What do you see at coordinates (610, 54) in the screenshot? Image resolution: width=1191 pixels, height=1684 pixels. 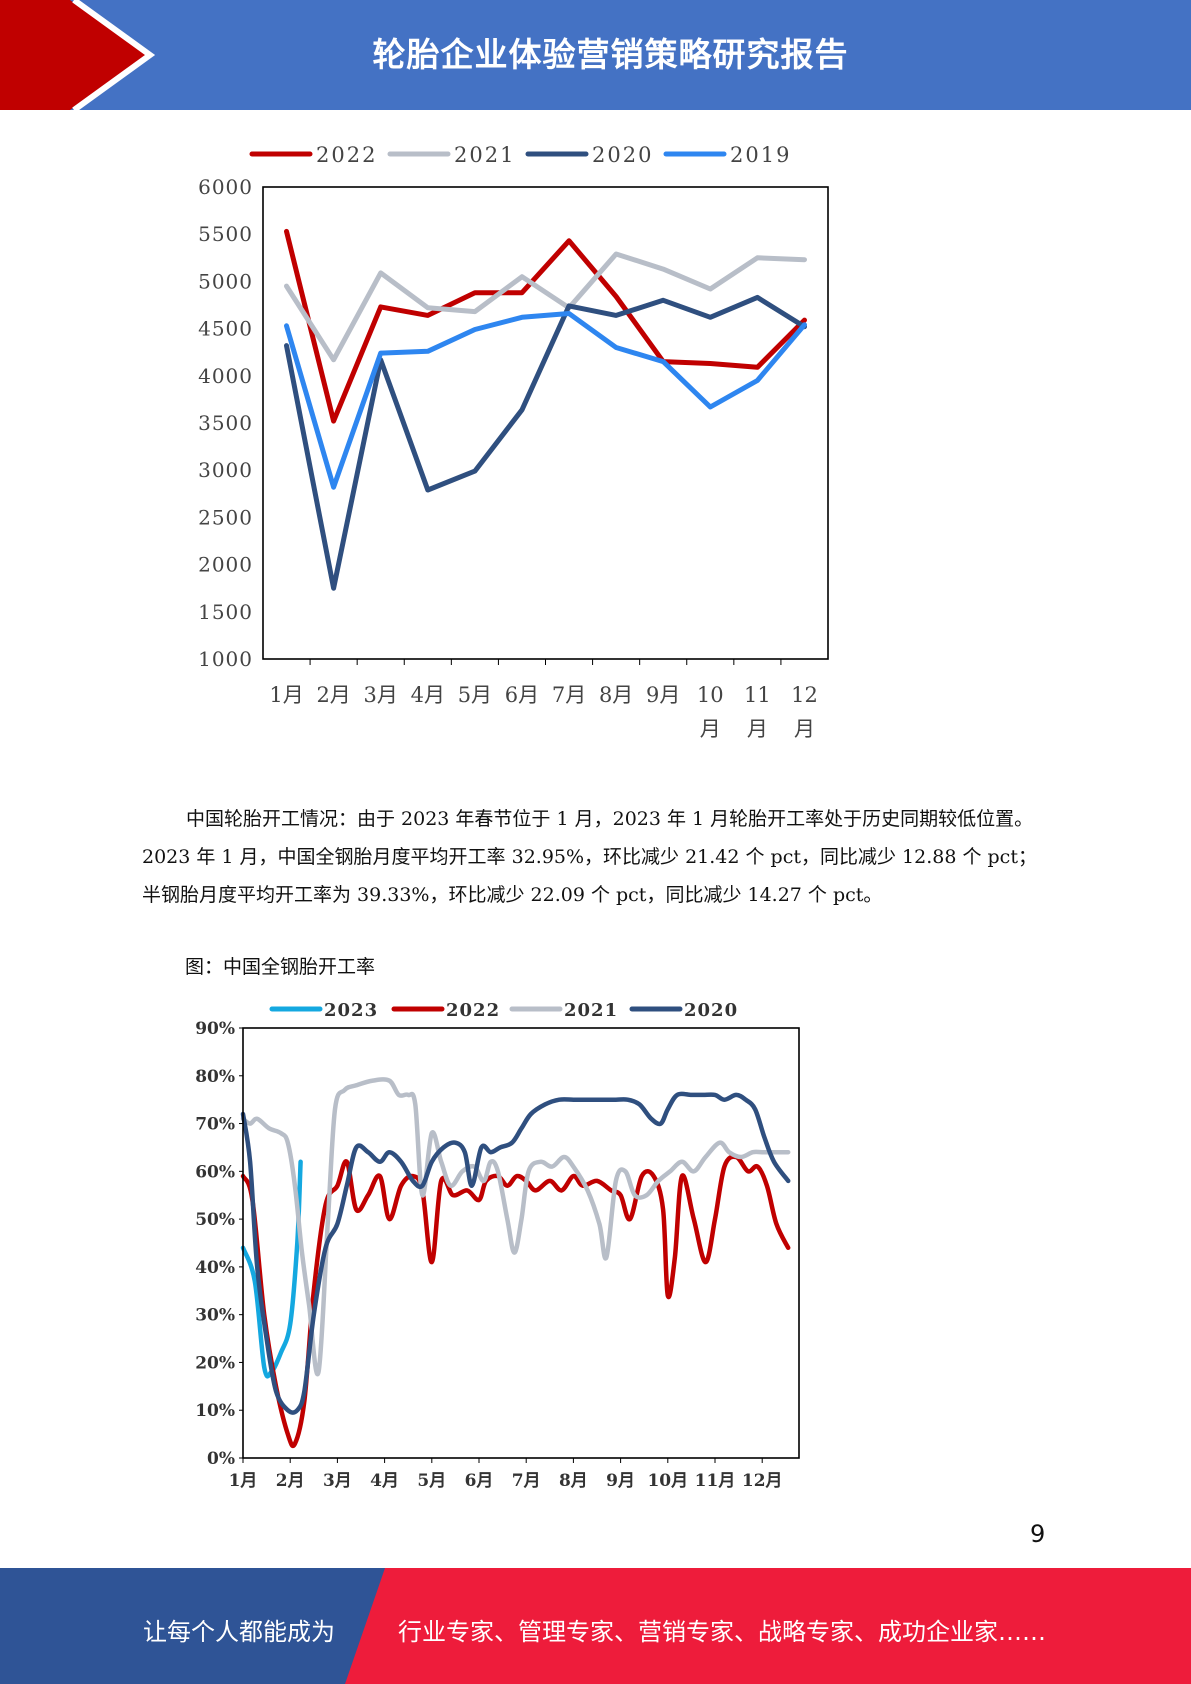 I see `report-title: 轮胎企业体验营销策略研究报告` at bounding box center [610, 54].